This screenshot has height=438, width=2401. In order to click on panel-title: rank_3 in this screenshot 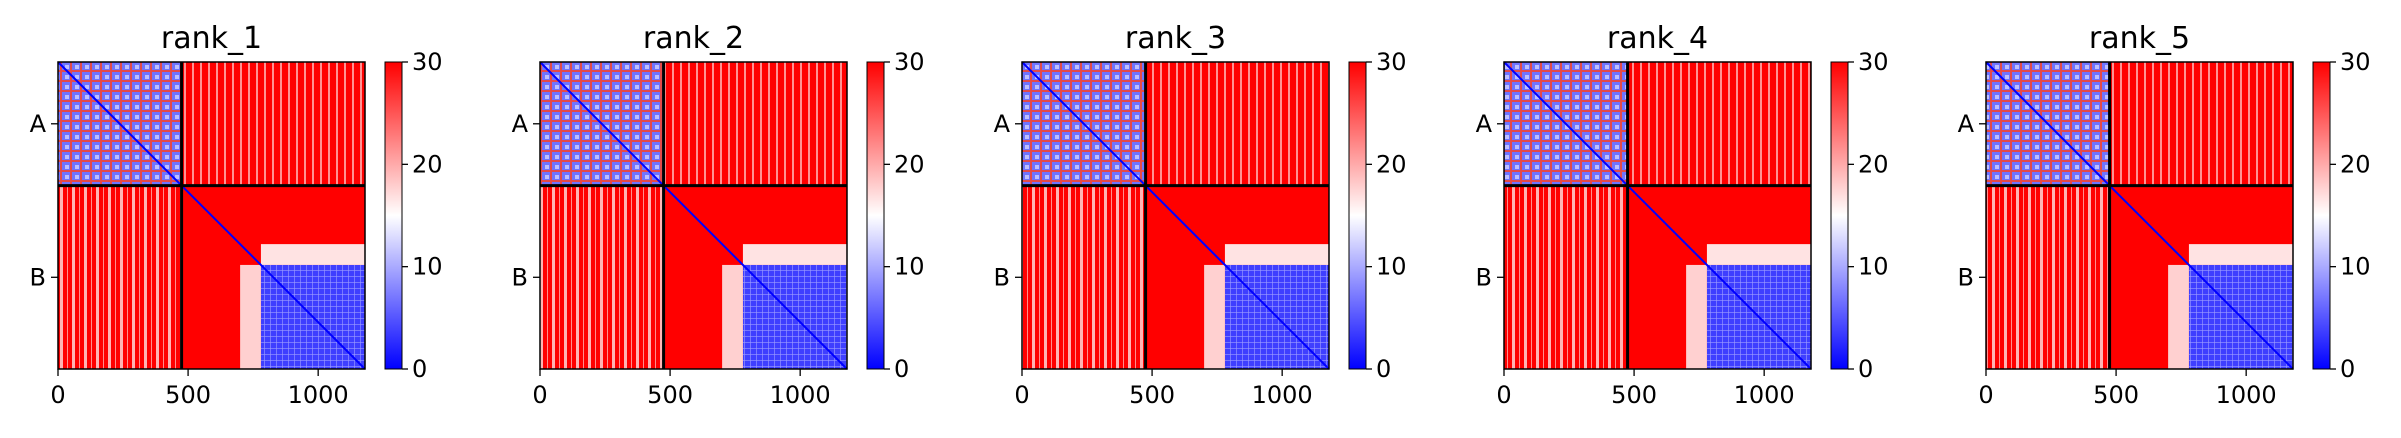, I will do `click(1175, 38)`.